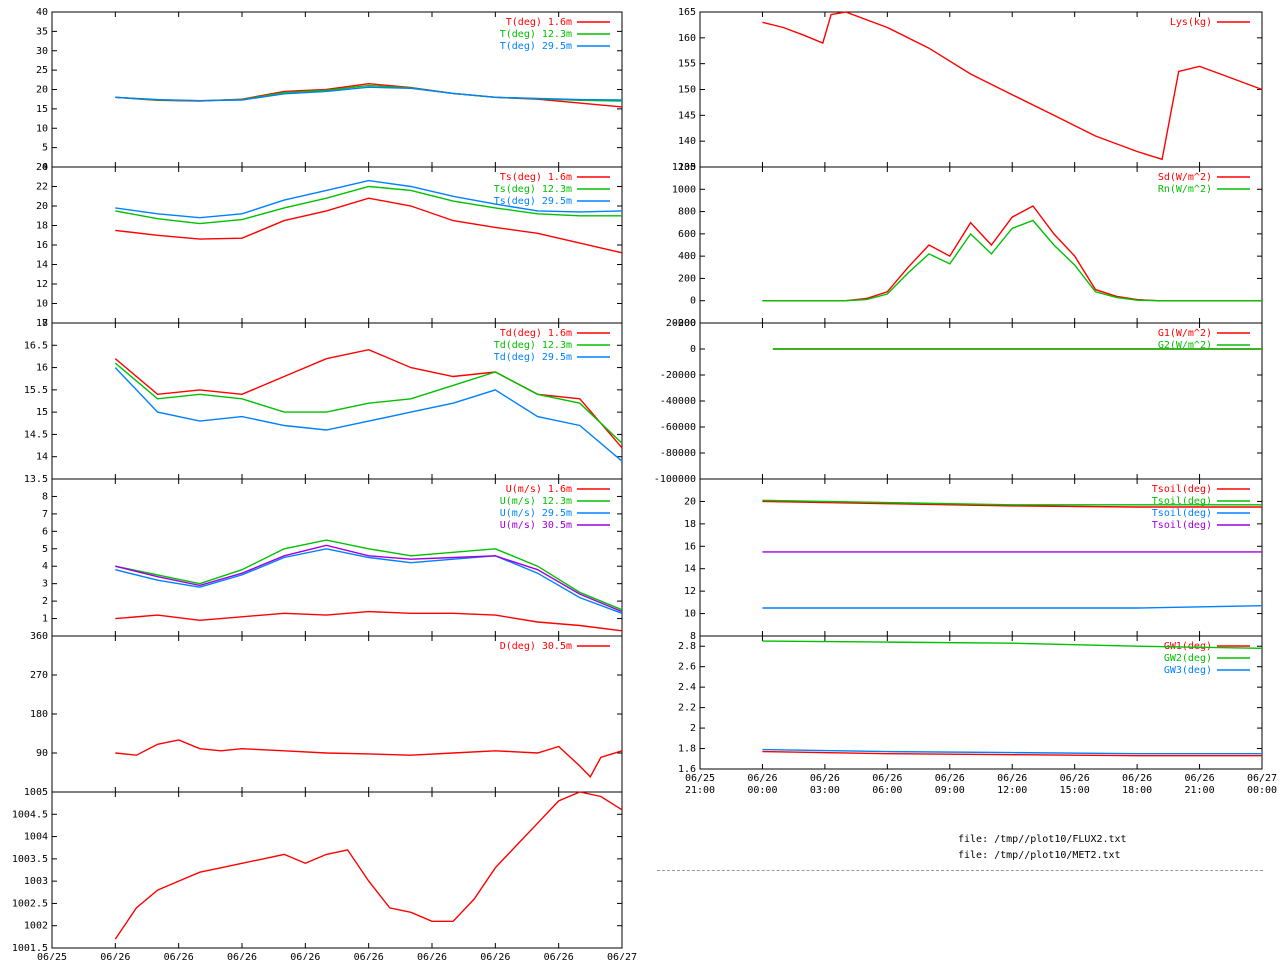  I want to click on y-tick-label: 800, so click(687, 212).